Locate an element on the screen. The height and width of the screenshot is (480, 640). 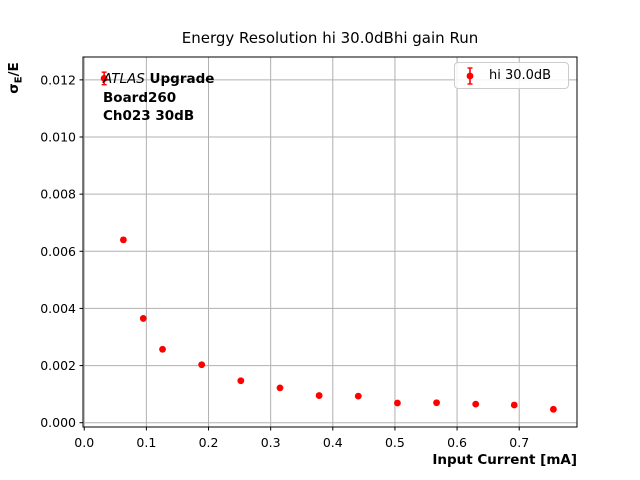
x-tick-label: 0.2 is located at coordinates (209, 442).